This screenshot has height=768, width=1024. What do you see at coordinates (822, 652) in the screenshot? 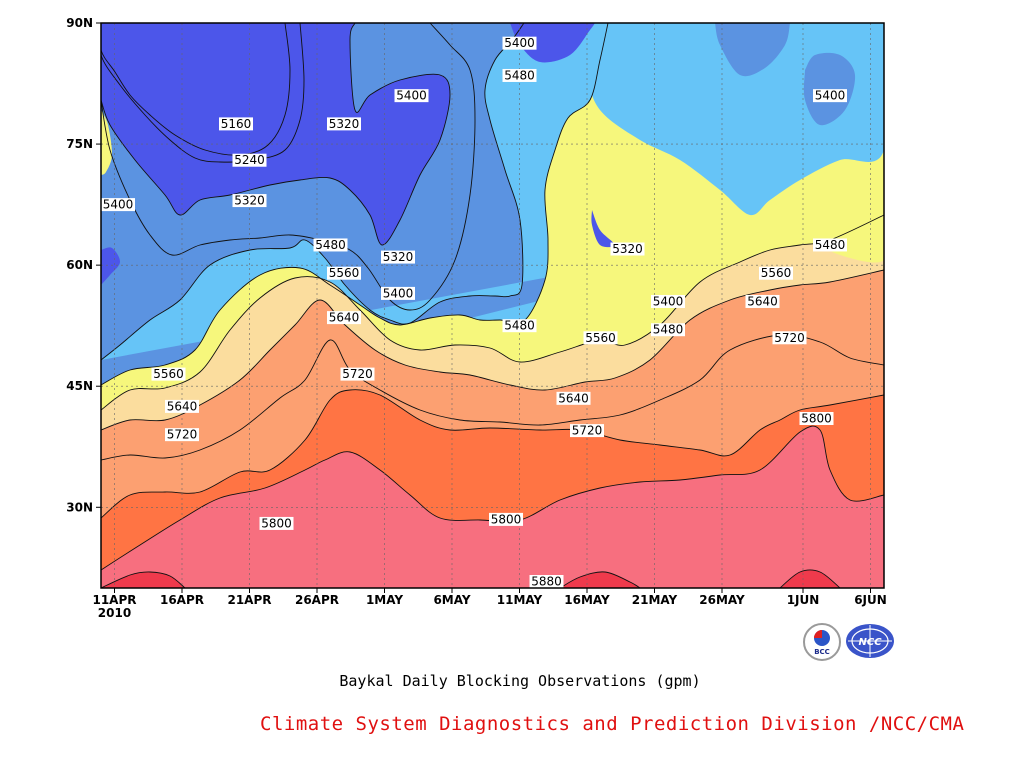
I see `bcc-logo-text: BCC` at bounding box center [822, 652].